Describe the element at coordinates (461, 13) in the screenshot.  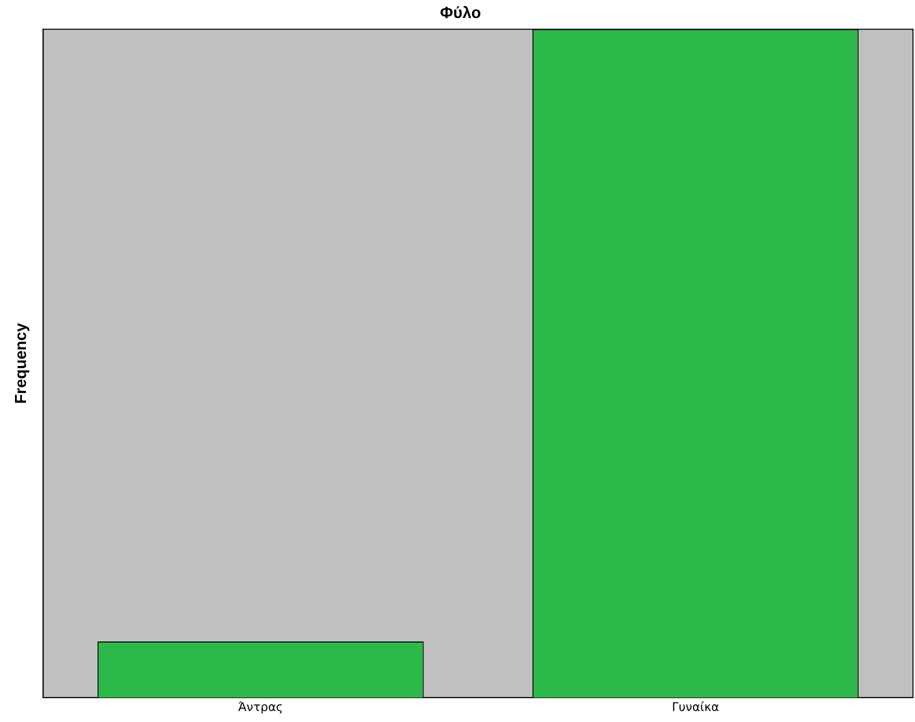
I see `chart-title: Φύλο` at that location.